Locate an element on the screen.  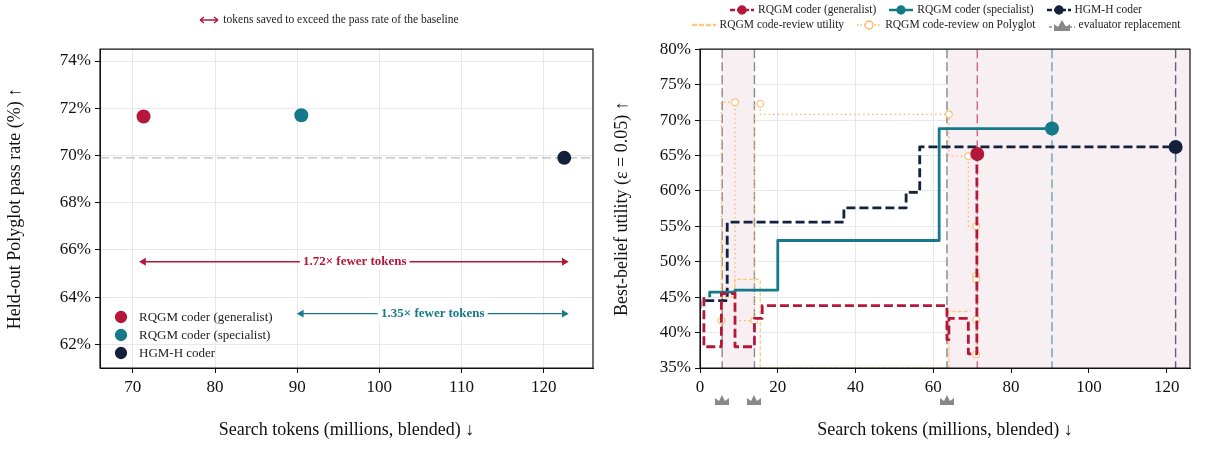
y-tick-label: 72% is located at coordinates (75, 107).